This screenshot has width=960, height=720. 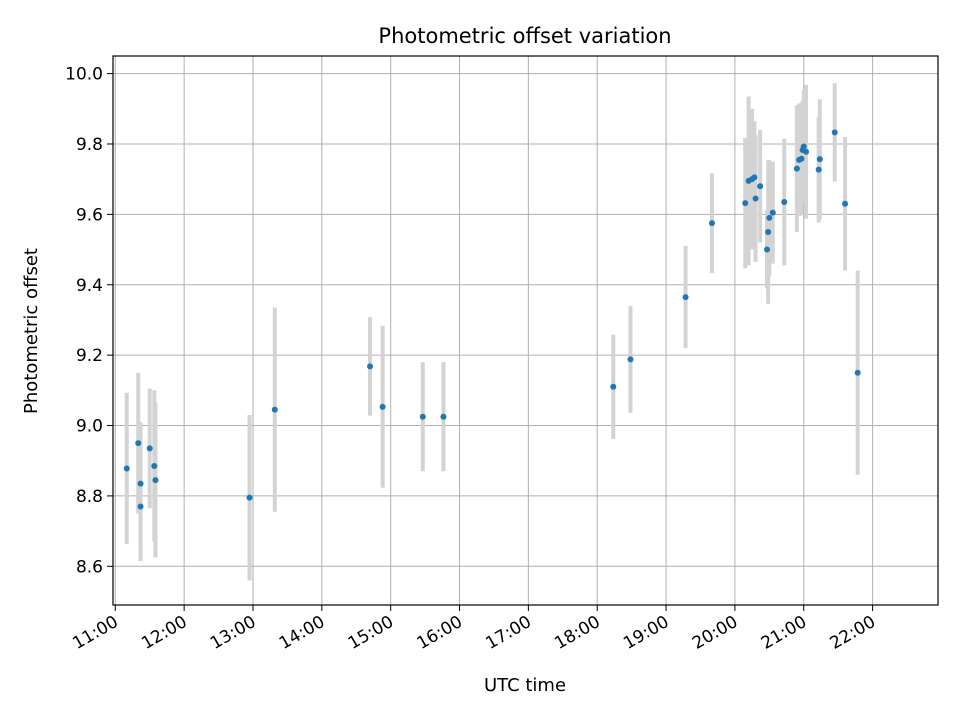 What do you see at coordinates (89, 356) in the screenshot?
I see `y-tick-label: 9.2` at bounding box center [89, 356].